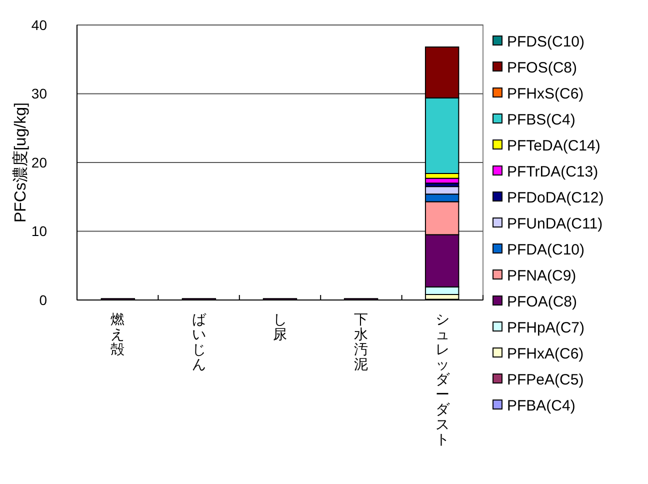 The height and width of the screenshot is (484, 648). I want to click on x-tick-label: 燃え殻, so click(117, 334).